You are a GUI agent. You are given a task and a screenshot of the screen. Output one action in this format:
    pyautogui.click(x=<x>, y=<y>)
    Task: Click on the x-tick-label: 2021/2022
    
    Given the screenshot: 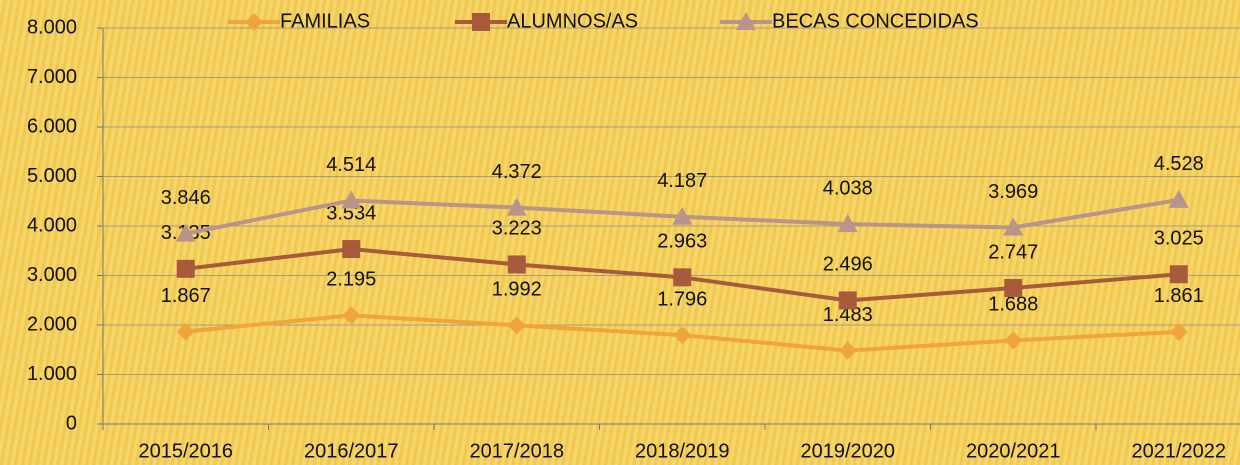 What is the action you would take?
    pyautogui.click(x=1178, y=451)
    